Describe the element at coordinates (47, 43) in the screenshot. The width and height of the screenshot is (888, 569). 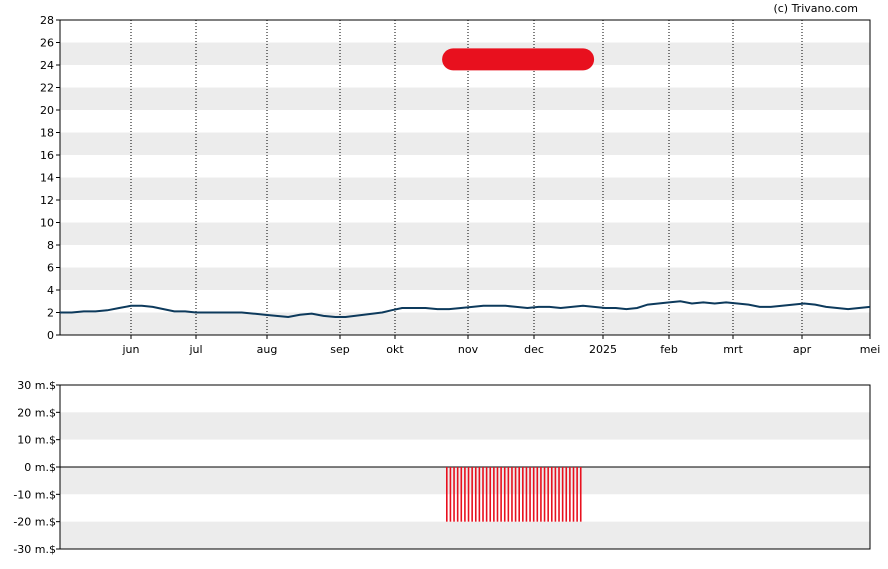
I see `y-tick-label: 26` at that location.